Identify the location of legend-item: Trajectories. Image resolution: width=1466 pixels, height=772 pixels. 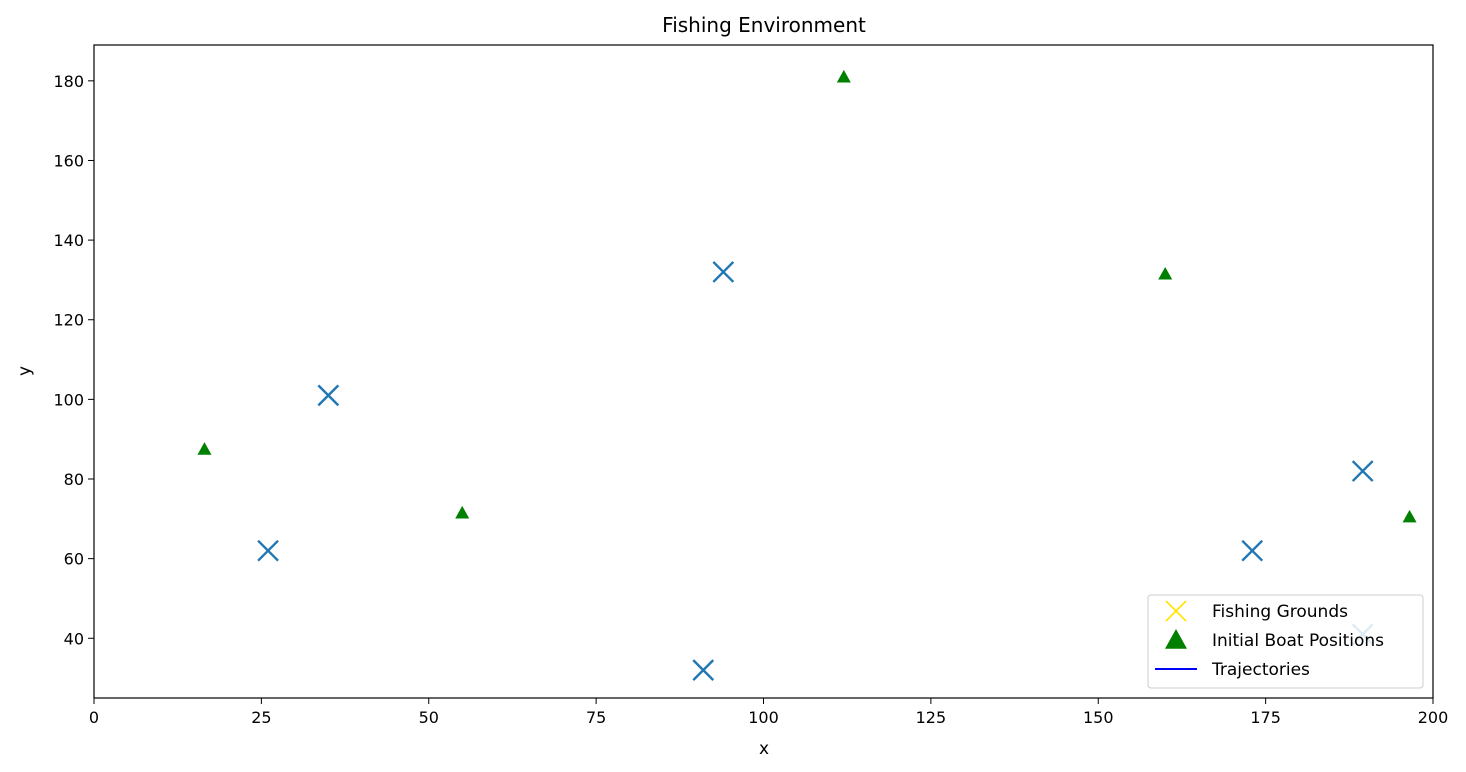
(1232, 670).